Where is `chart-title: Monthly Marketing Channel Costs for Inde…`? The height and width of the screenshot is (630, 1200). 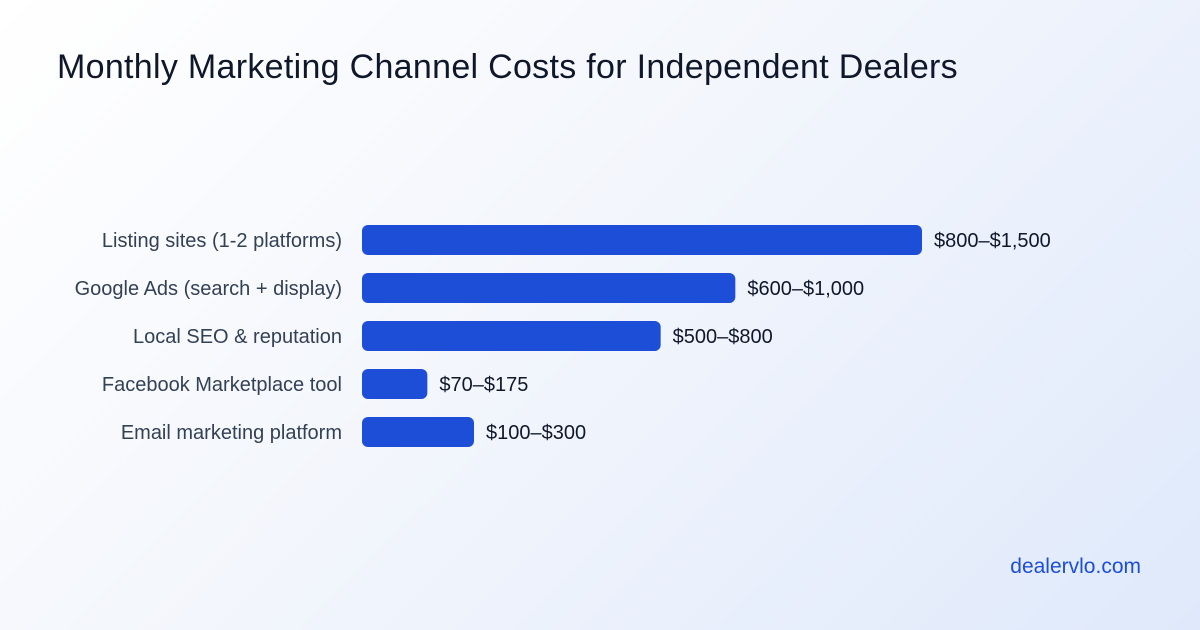 chart-title: Monthly Marketing Channel Costs for Inde… is located at coordinates (507, 67).